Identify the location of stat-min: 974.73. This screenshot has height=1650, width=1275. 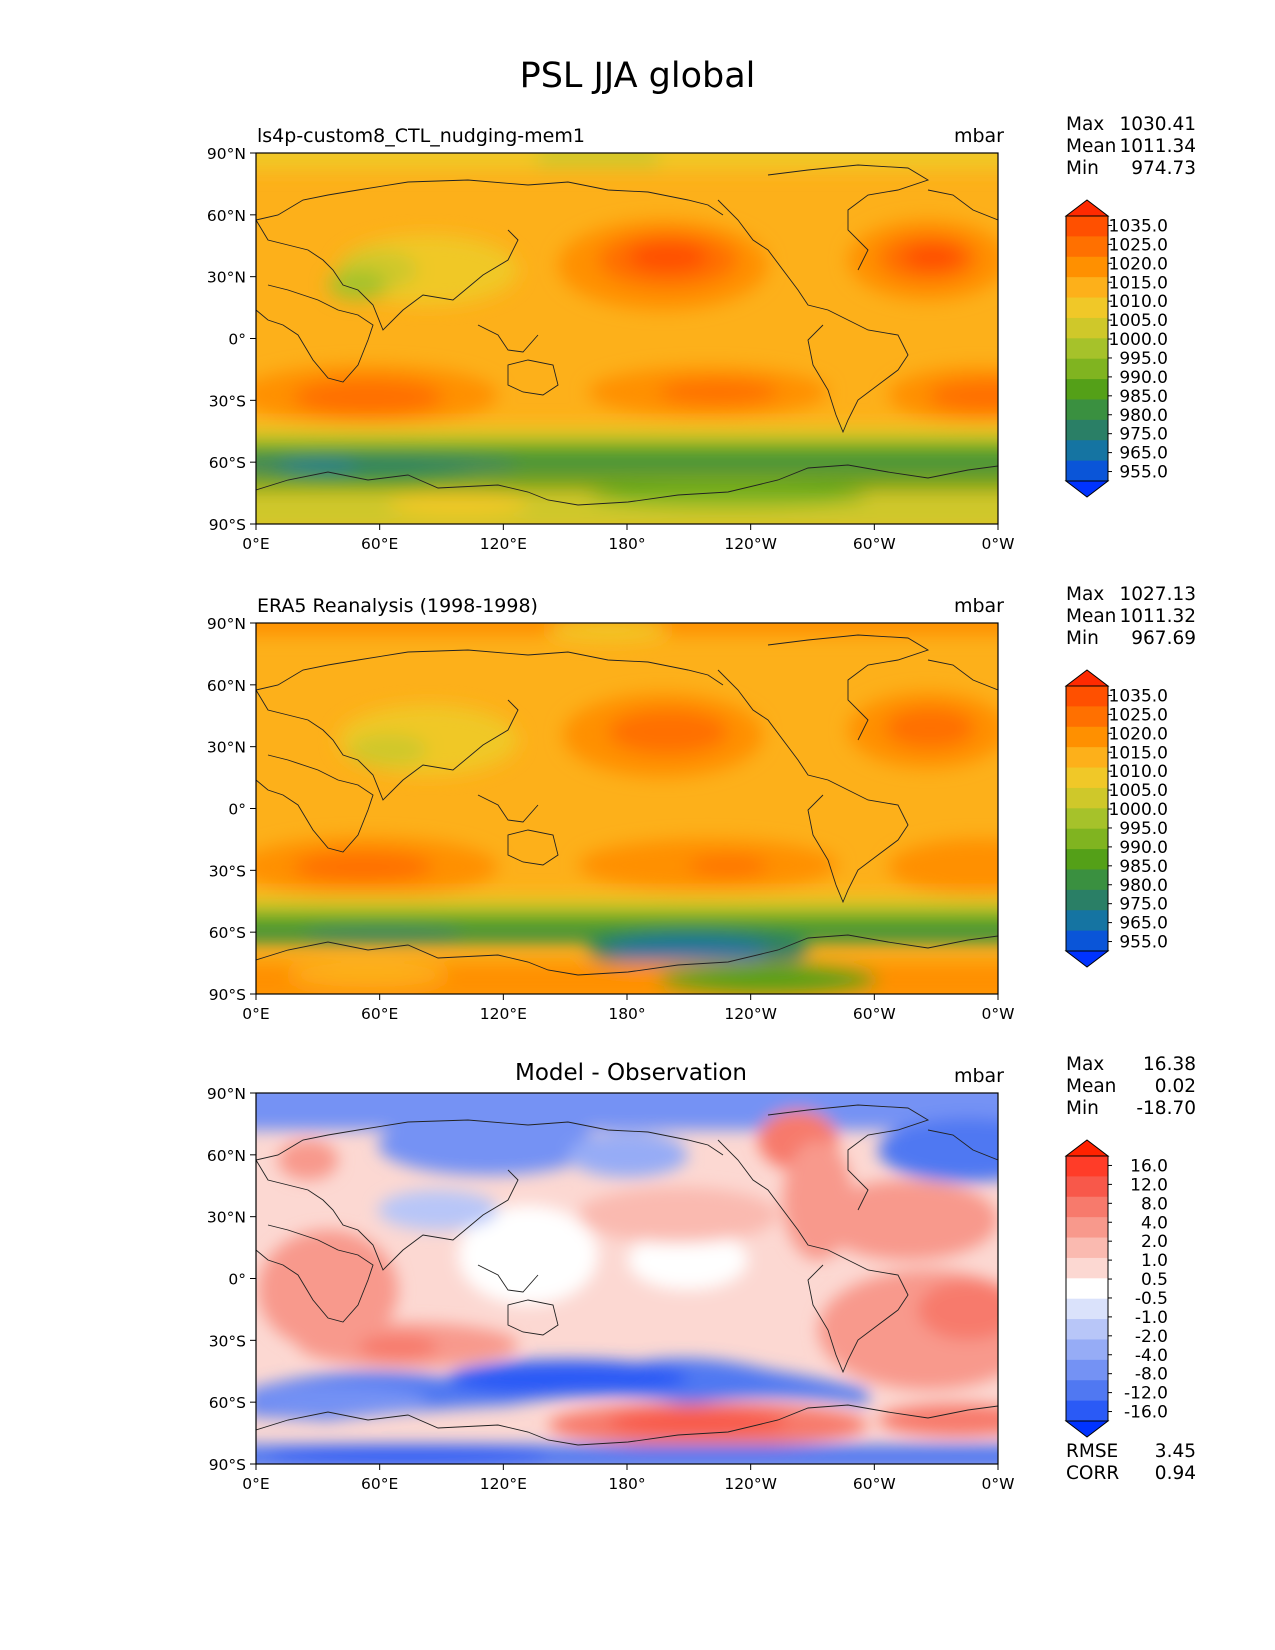
(1163, 168).